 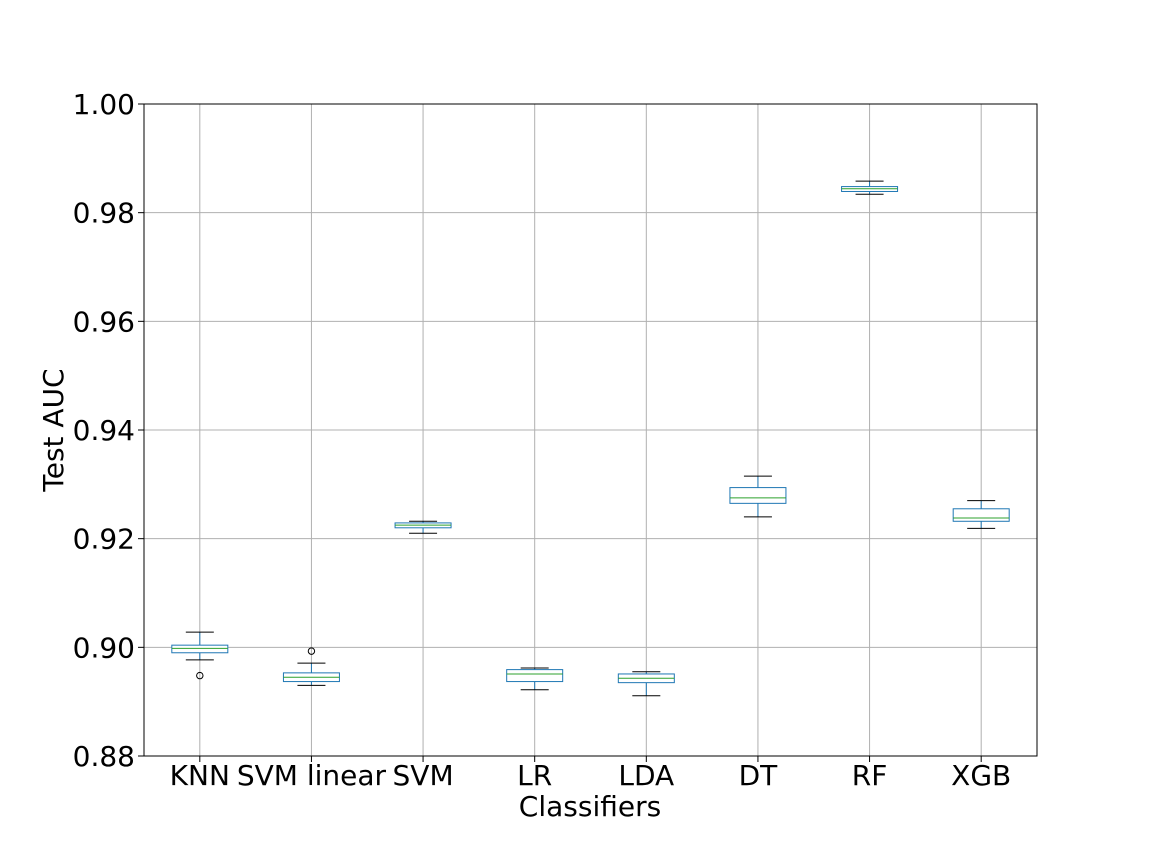 What do you see at coordinates (646, 775) in the screenshot?
I see `x-tick-label: LDA` at bounding box center [646, 775].